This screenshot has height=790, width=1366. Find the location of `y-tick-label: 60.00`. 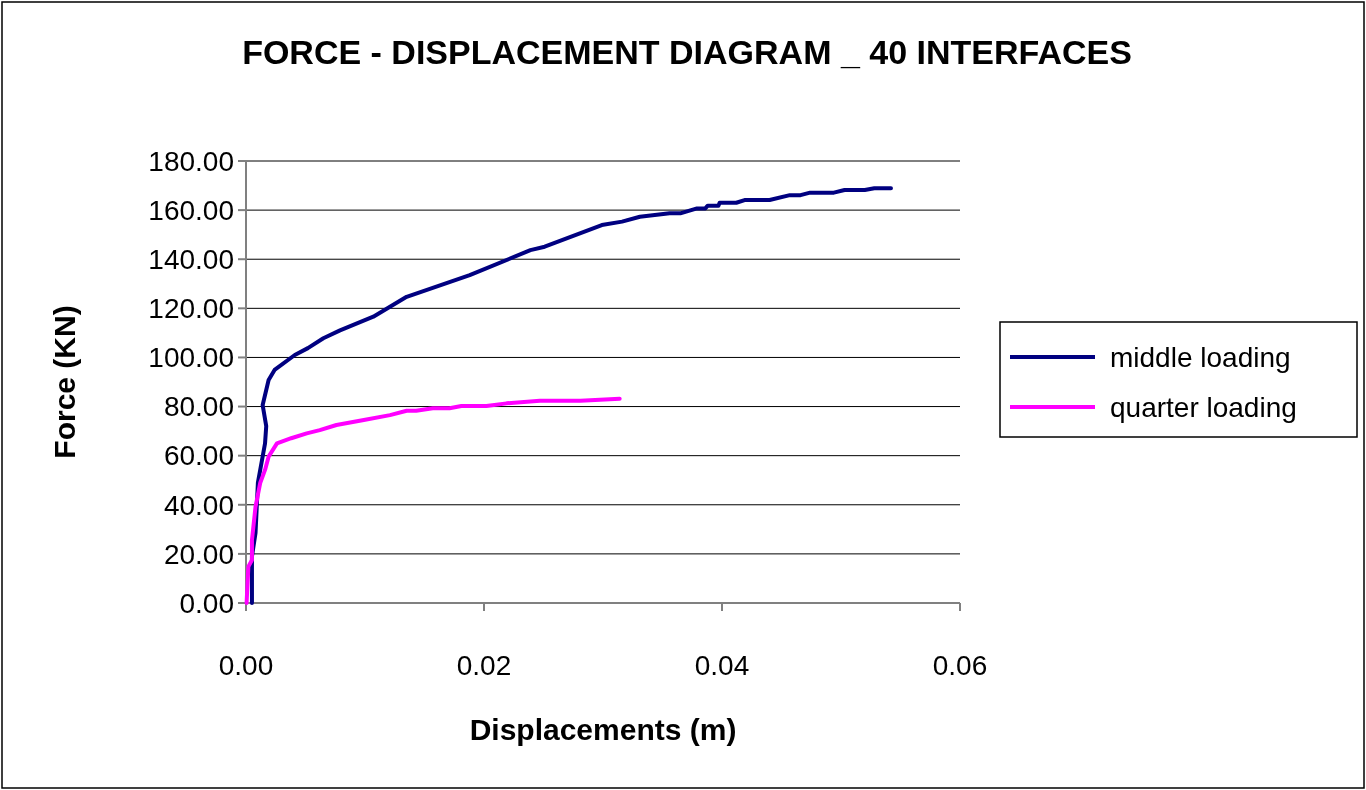

y-tick-label: 60.00 is located at coordinates (198, 456).